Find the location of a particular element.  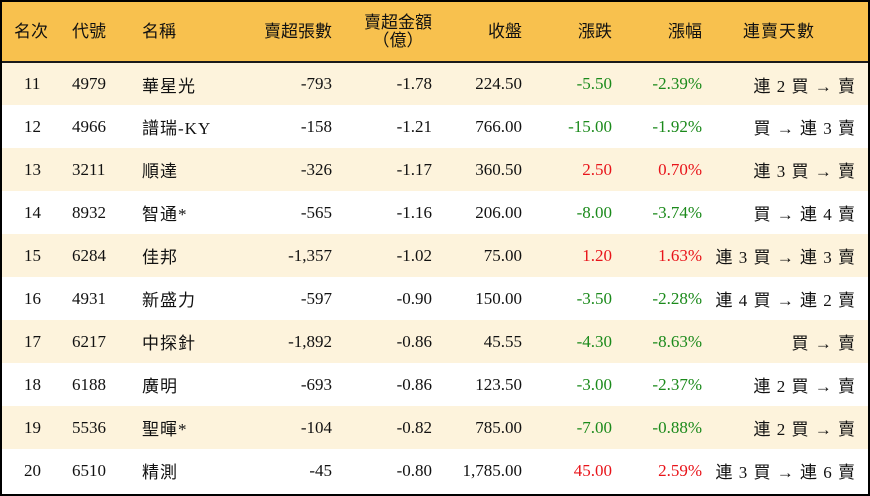

change-pct-cell: -2.39% is located at coordinates (677, 83).